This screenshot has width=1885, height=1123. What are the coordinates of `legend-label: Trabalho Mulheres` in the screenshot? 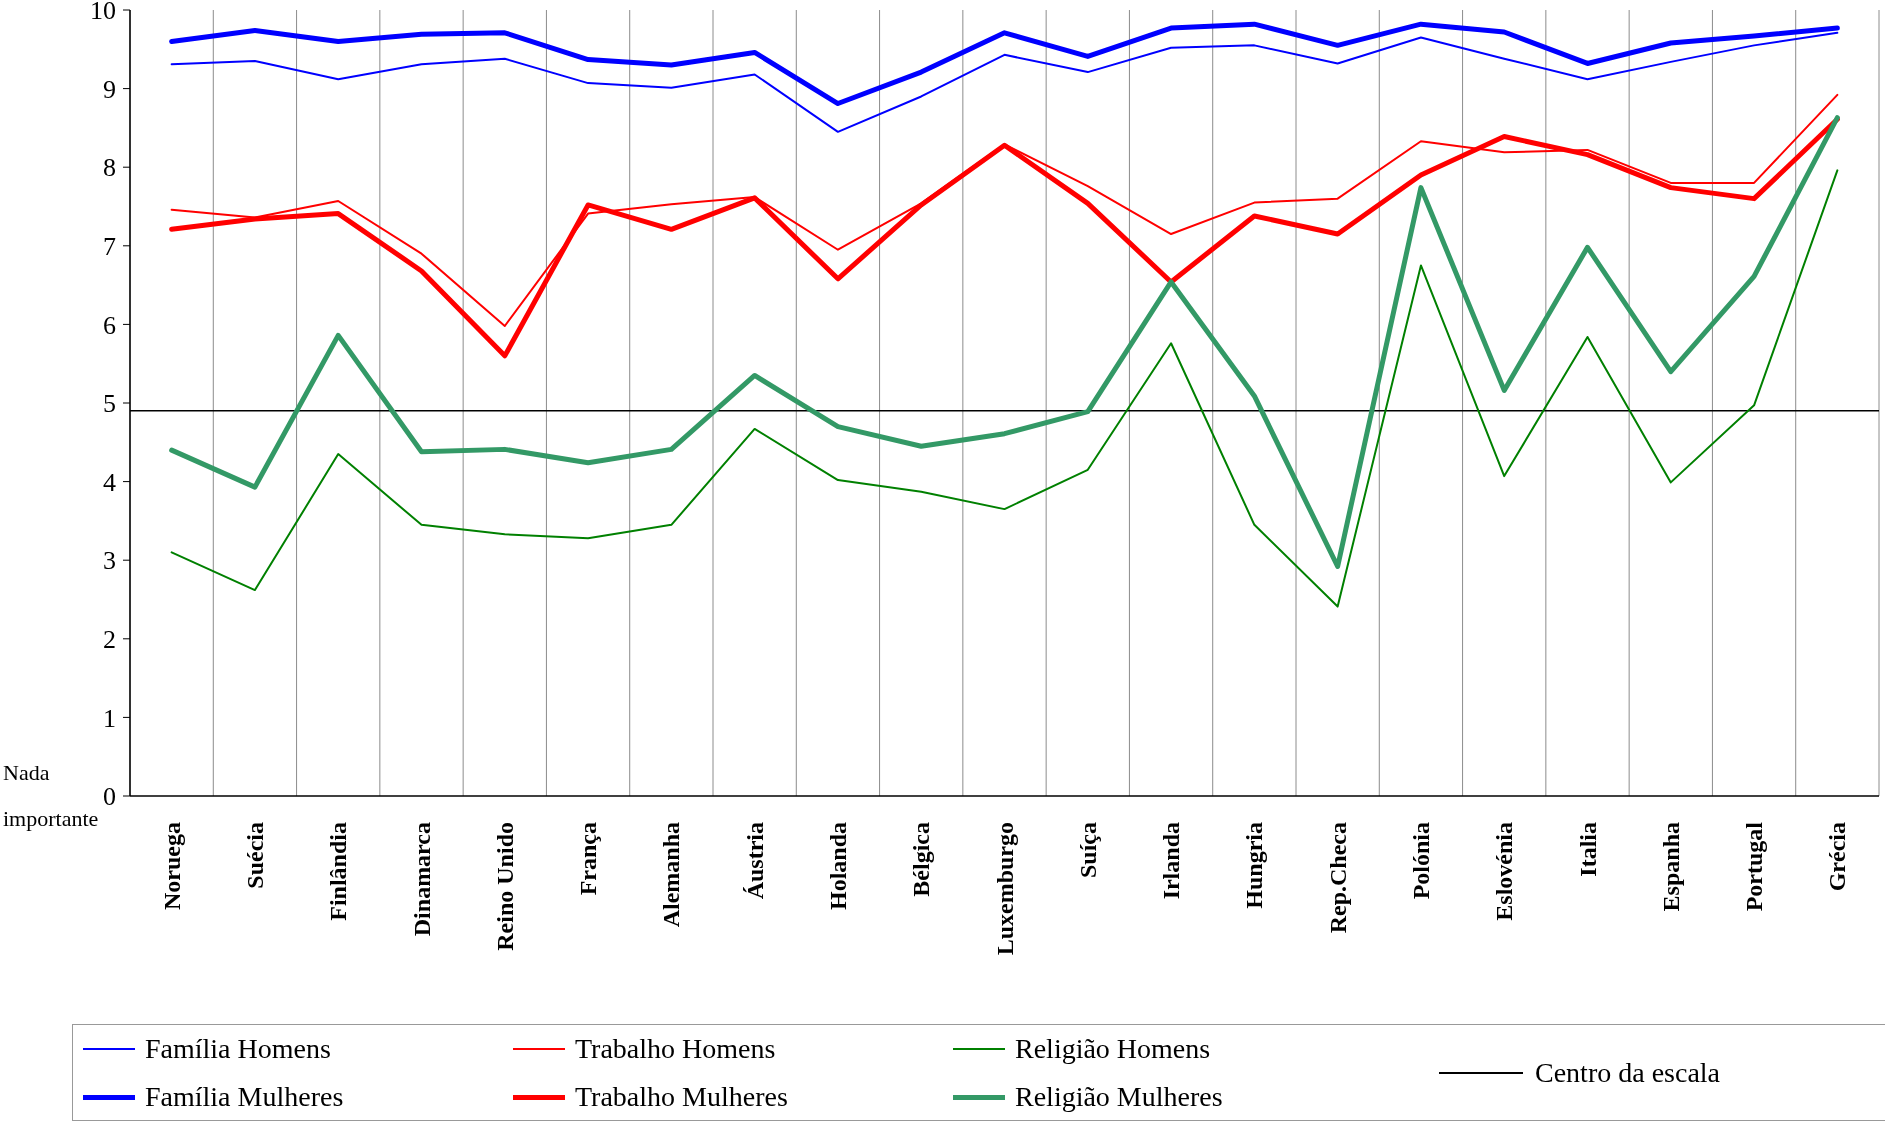 It's located at (681, 1097).